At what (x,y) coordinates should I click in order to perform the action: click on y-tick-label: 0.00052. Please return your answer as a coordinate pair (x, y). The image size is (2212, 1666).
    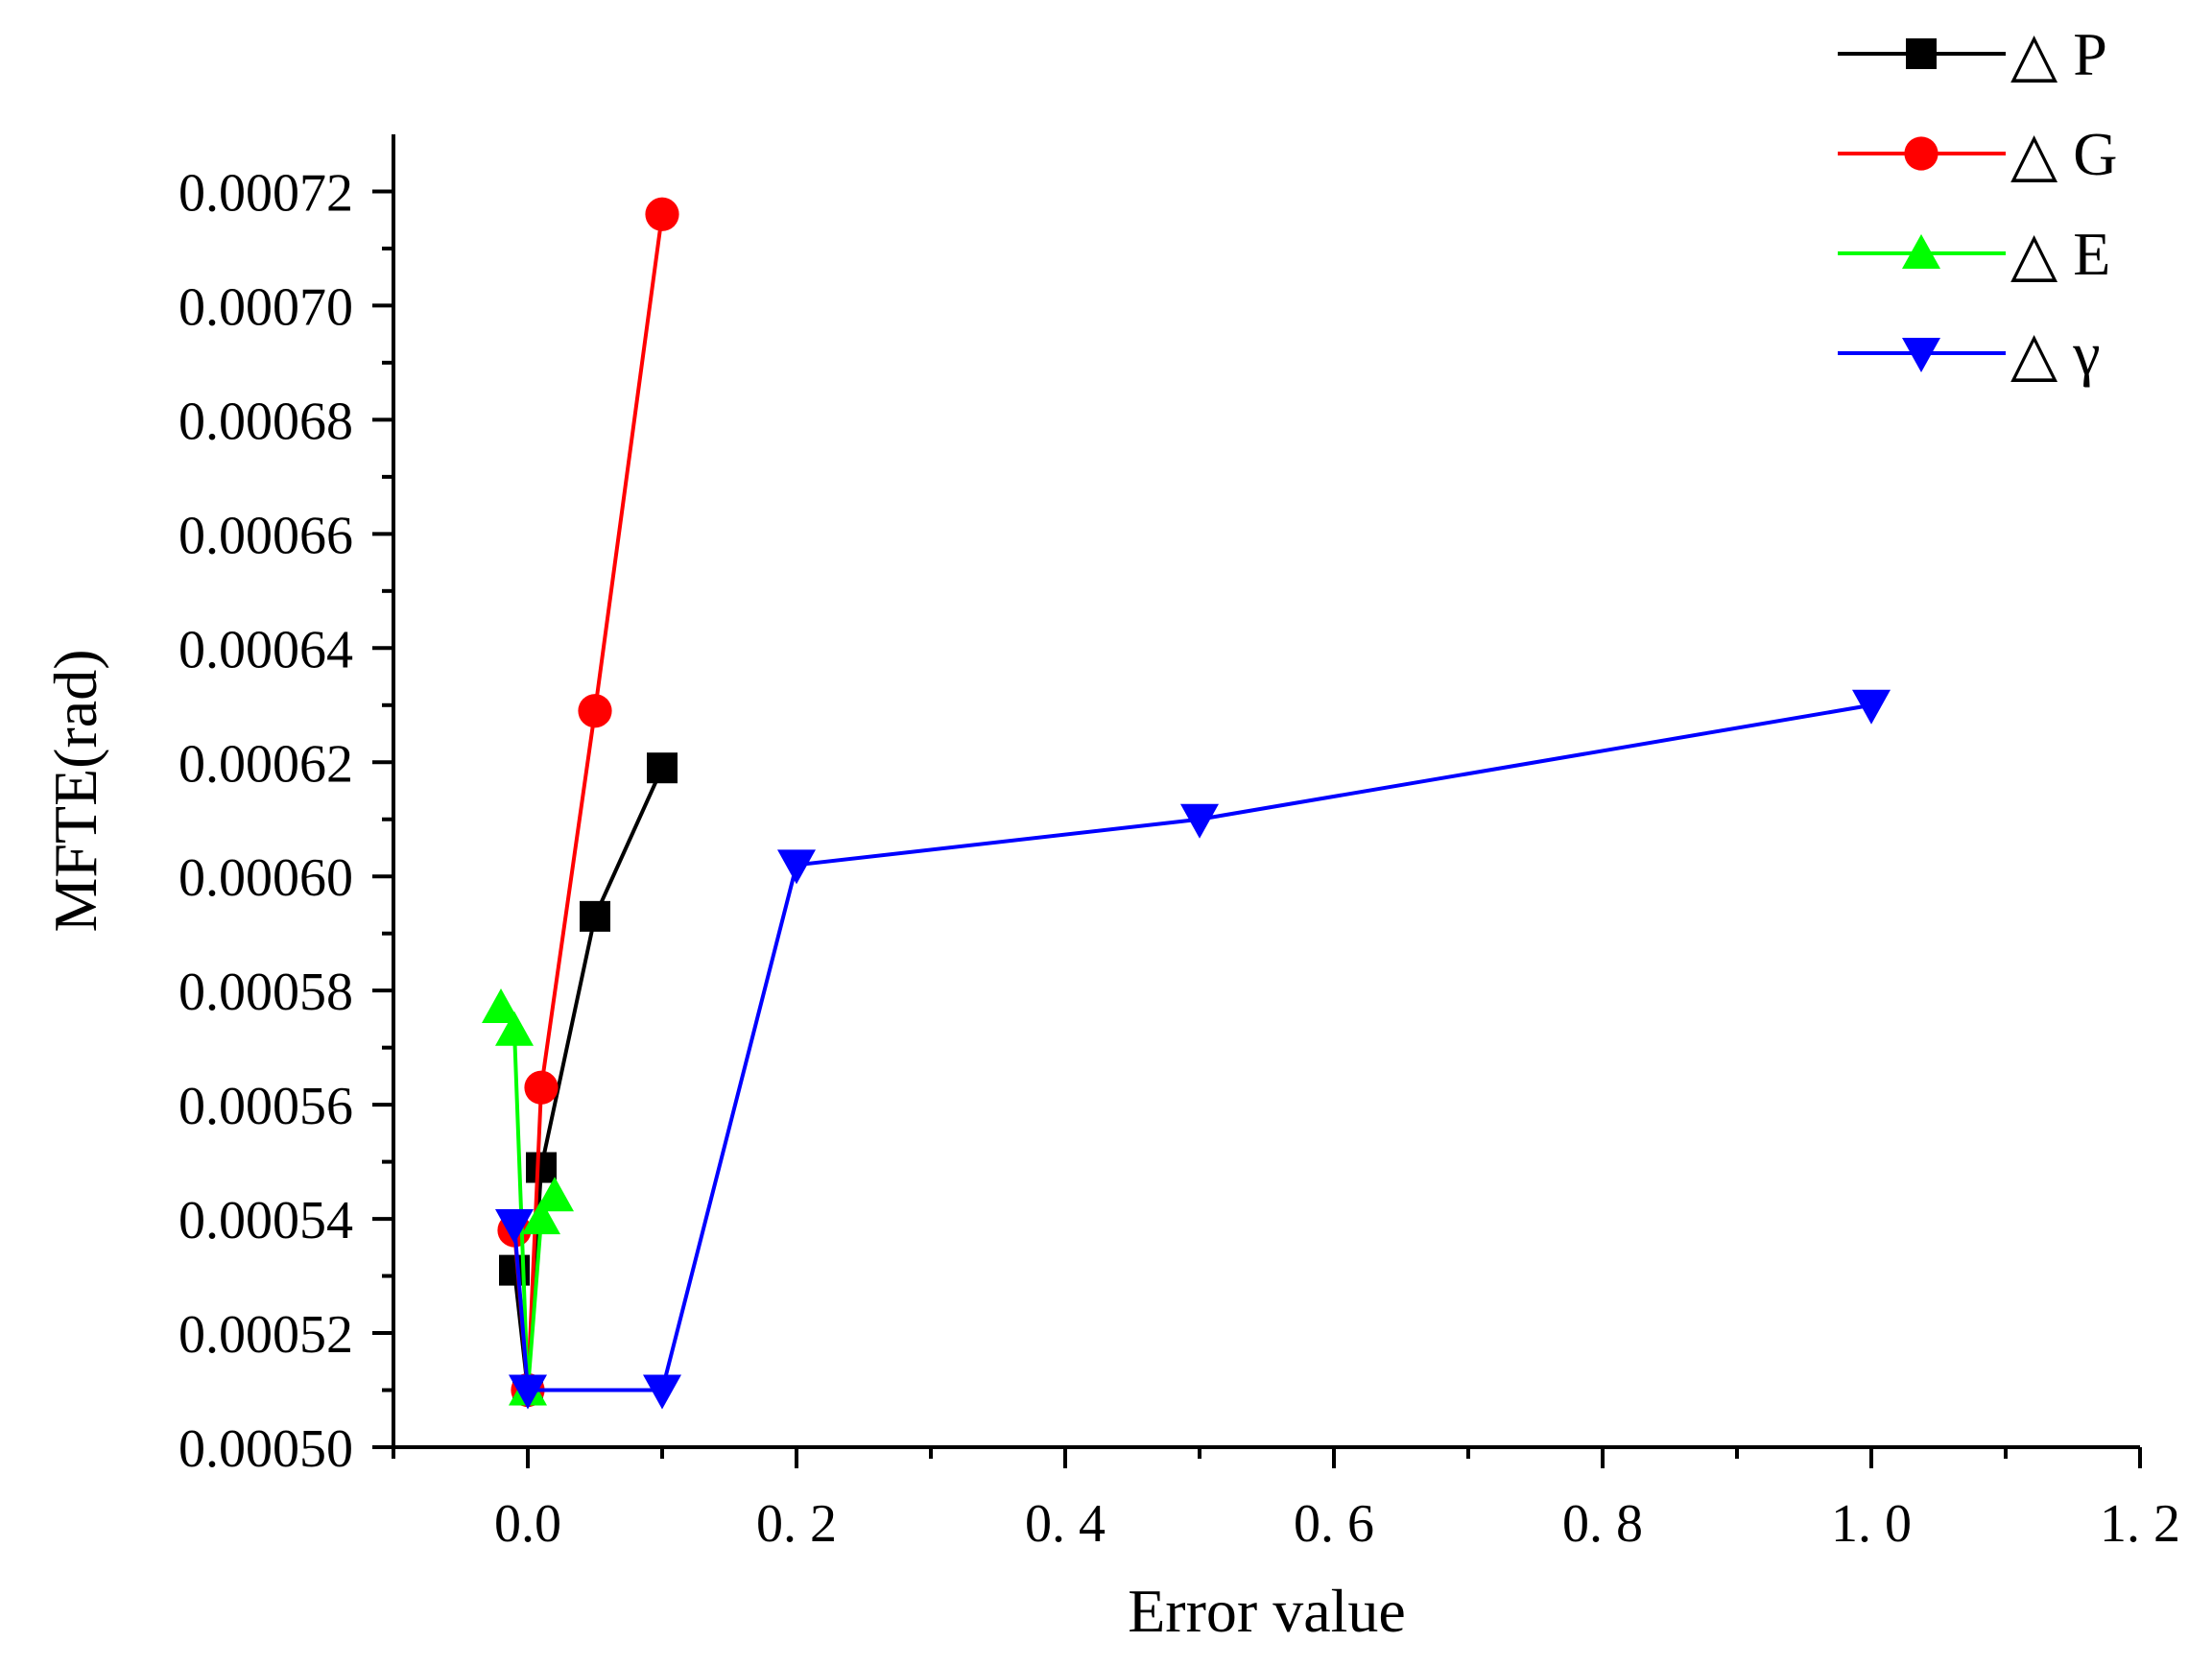
    Looking at the image, I should click on (265, 1335).